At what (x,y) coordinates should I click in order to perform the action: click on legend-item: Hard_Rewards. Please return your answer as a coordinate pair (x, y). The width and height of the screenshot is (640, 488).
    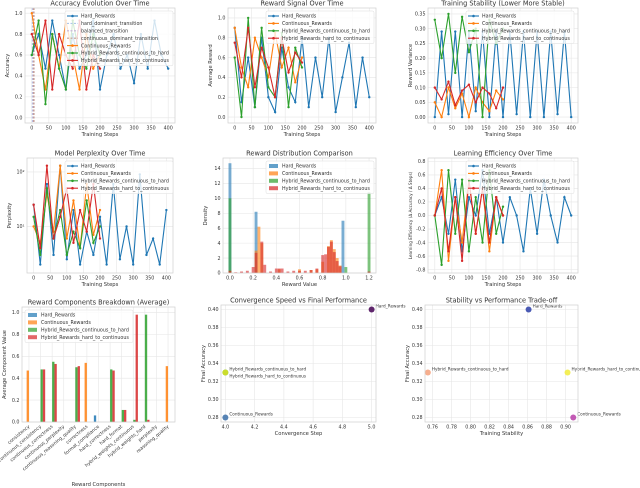
    Looking at the image, I should click on (292, 17).